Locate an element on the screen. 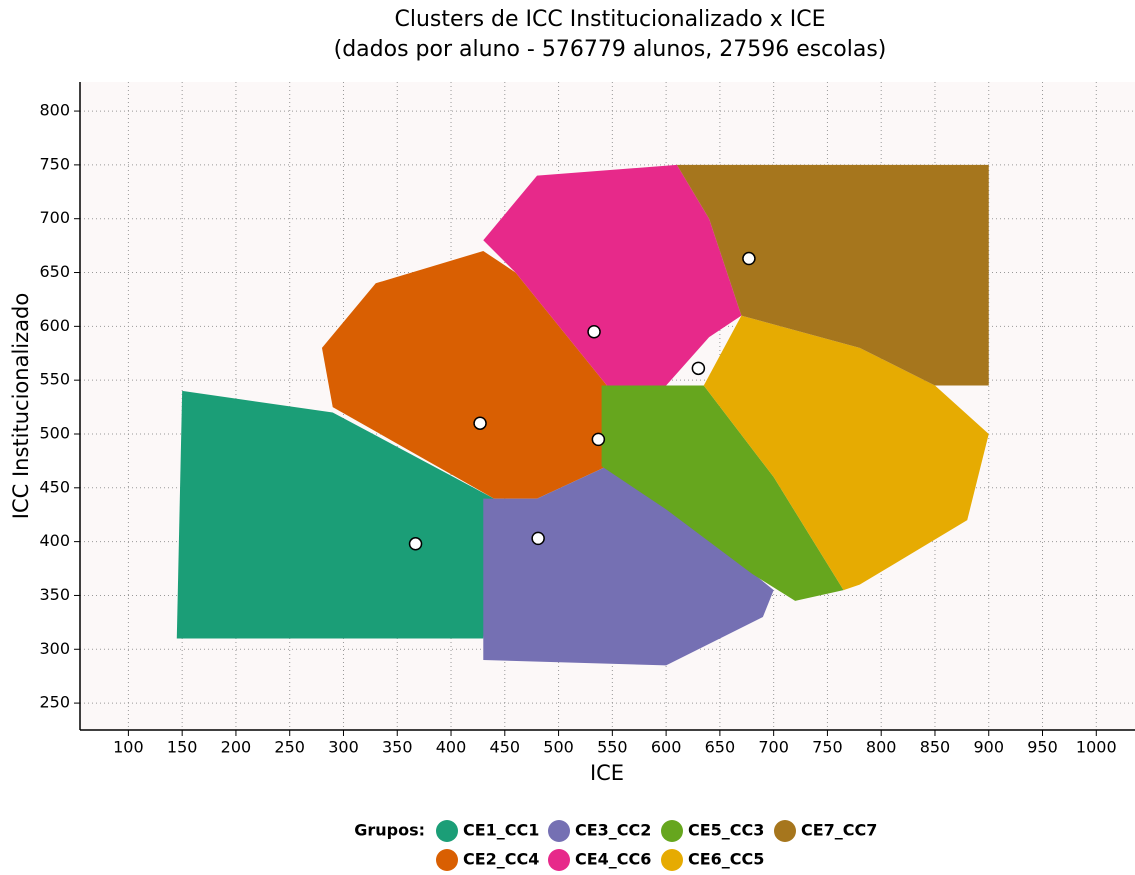 The image size is (1135, 875). x-tick-label: 250 is located at coordinates (289, 747).